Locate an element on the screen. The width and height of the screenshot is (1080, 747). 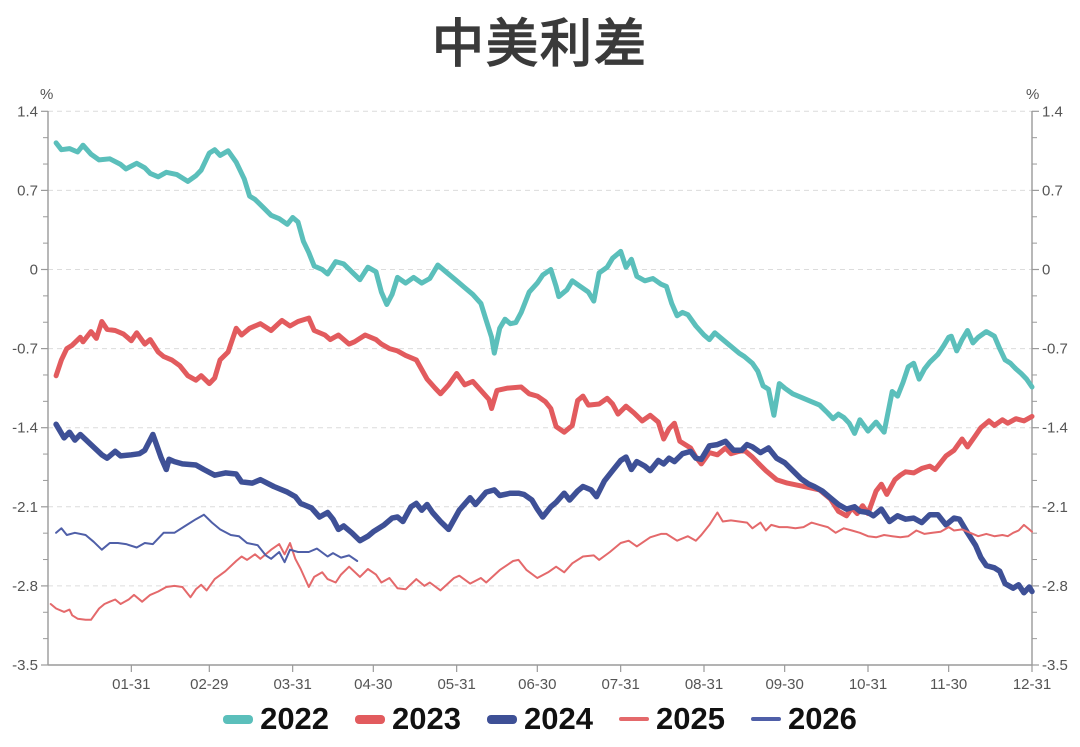
x-axis-label: 12-31 is located at coordinates (1032, 684).